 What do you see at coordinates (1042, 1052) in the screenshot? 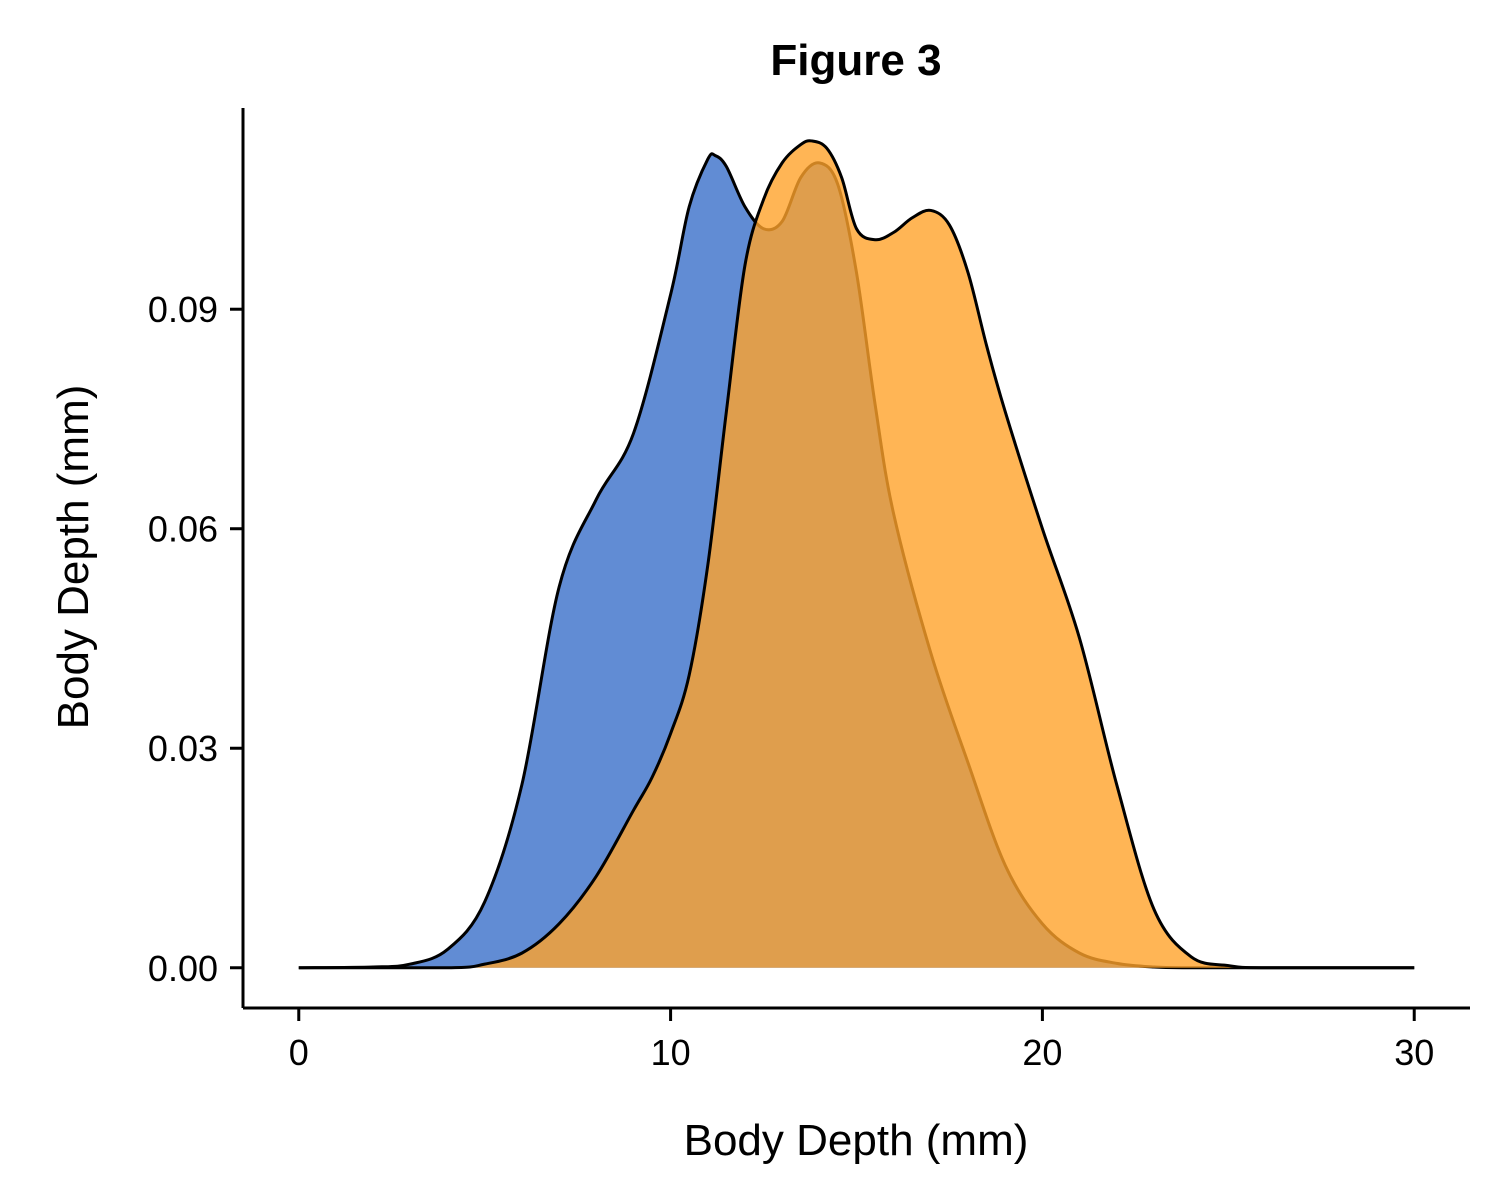
I see `x-tick-label: 20` at bounding box center [1042, 1052].